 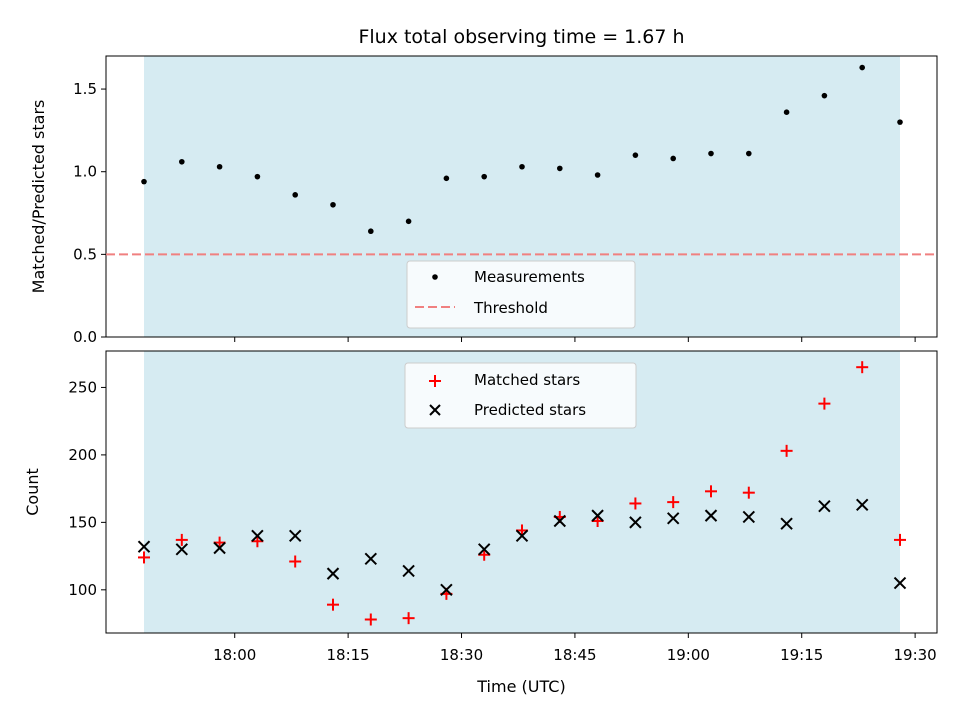 What do you see at coordinates (87, 488) in the screenshot?
I see `bottom-y-ticks: 100 150 200 250` at bounding box center [87, 488].